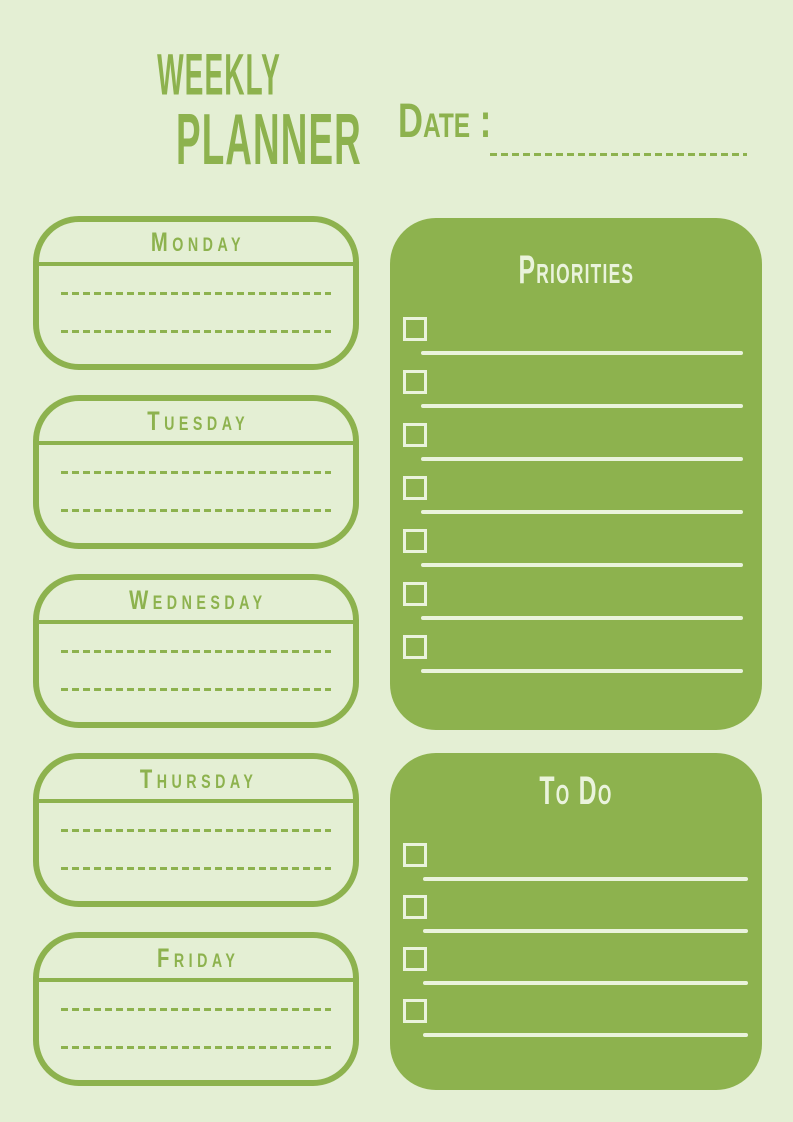 Image resolution: width=793 pixels, height=1122 pixels. I want to click on todo-title-wrap: To Do, so click(576, 791).